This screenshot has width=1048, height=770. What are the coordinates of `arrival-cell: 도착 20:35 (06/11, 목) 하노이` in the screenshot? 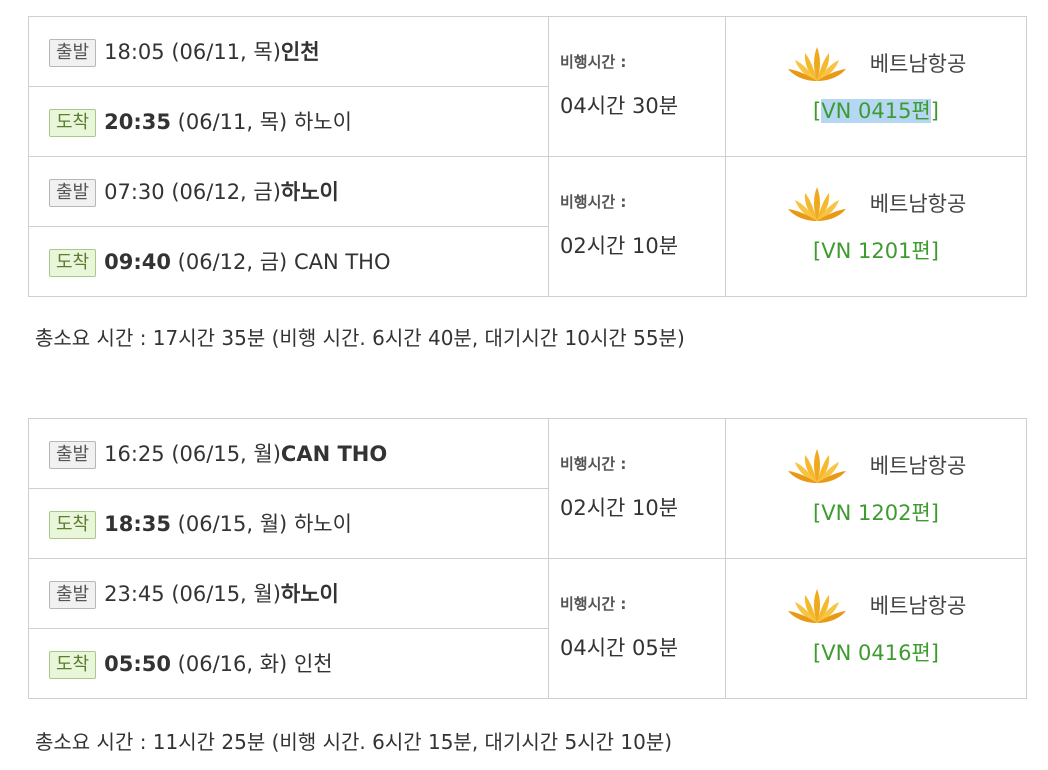 It's located at (288, 121).